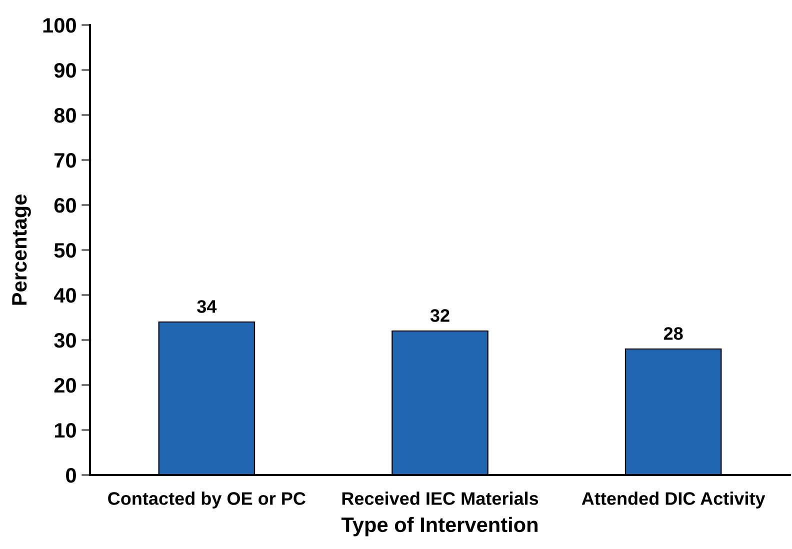 Image resolution: width=792 pixels, height=549 pixels. I want to click on y-tick-label: 60, so click(65, 205).